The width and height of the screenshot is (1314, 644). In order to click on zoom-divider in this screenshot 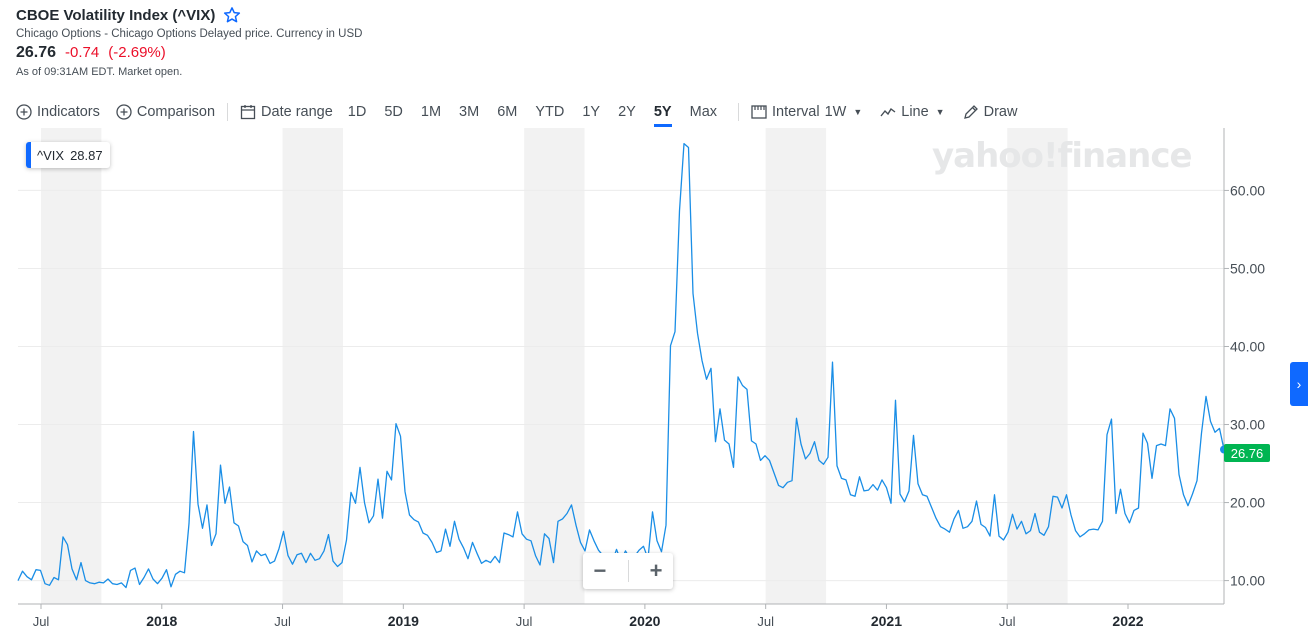, I will do `click(628, 571)`.